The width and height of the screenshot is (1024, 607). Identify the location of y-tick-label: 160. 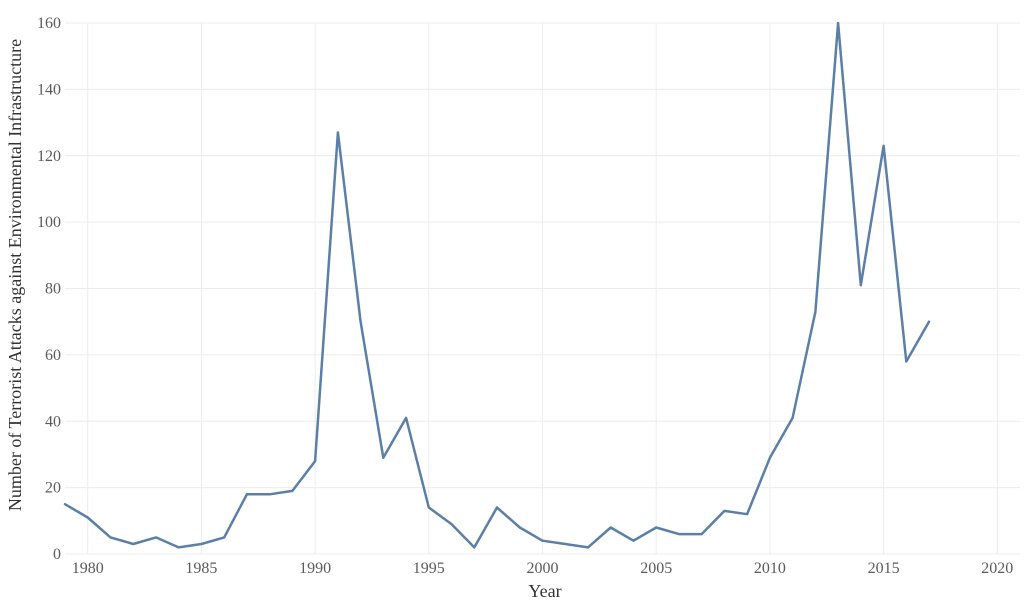
(49, 23).